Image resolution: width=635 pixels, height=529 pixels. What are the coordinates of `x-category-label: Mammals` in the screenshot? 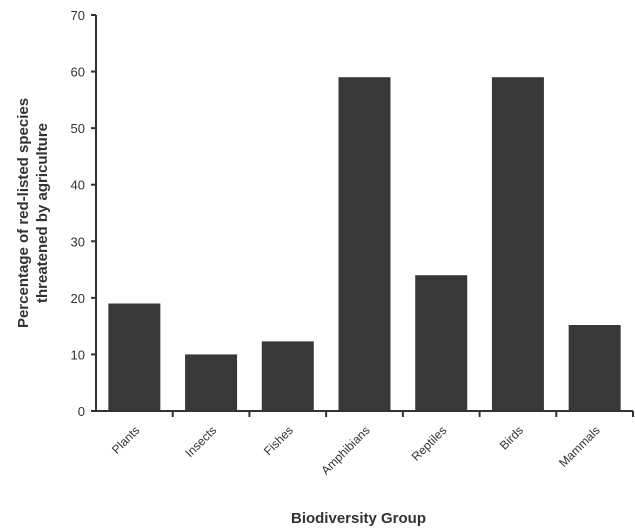 It's located at (579, 446).